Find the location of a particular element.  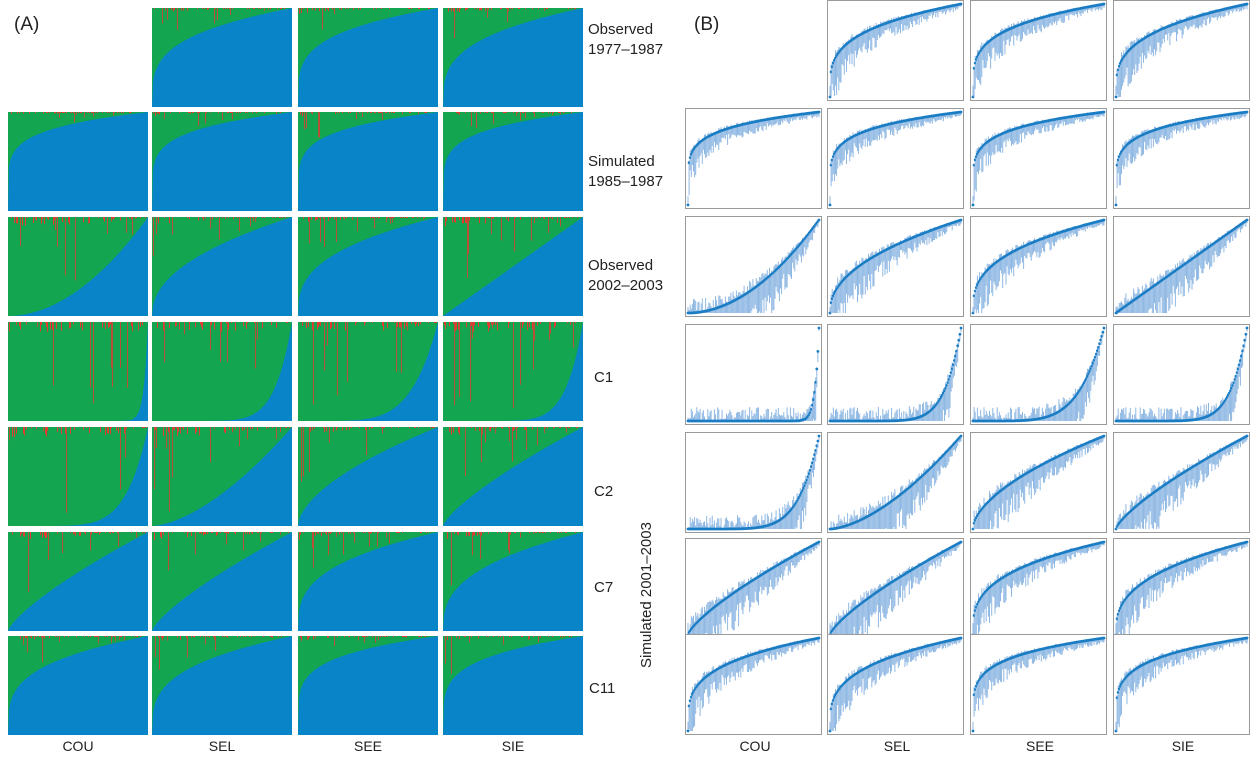

ancestry-blue-area is located at coordinates (513, 161).